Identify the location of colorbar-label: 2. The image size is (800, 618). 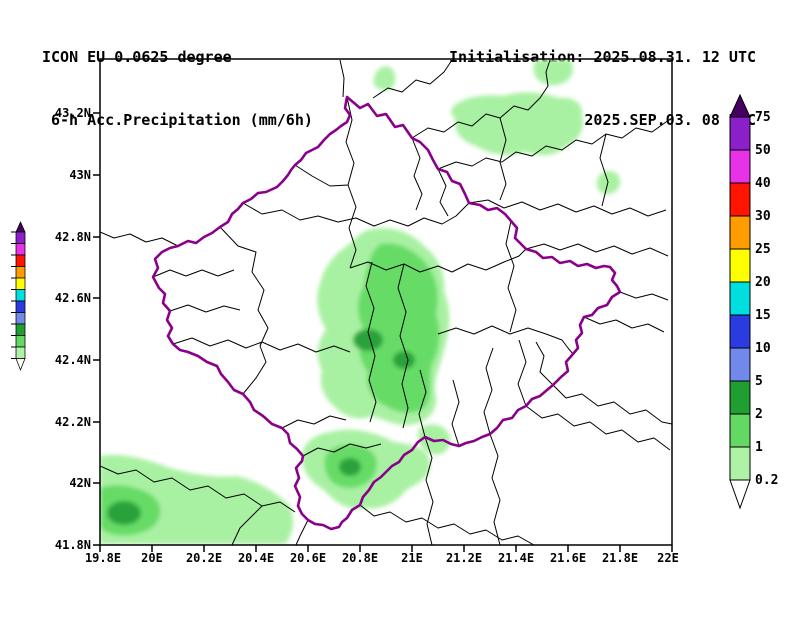
(759, 414).